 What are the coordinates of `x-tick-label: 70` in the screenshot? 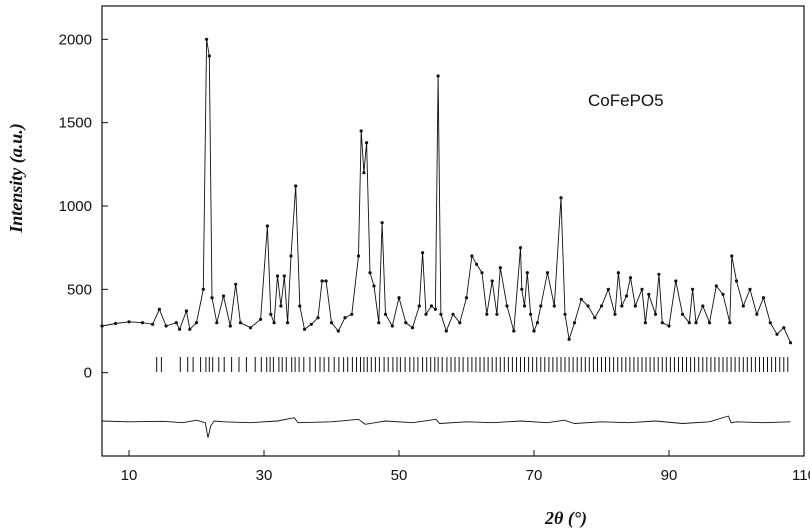 It's located at (534, 475).